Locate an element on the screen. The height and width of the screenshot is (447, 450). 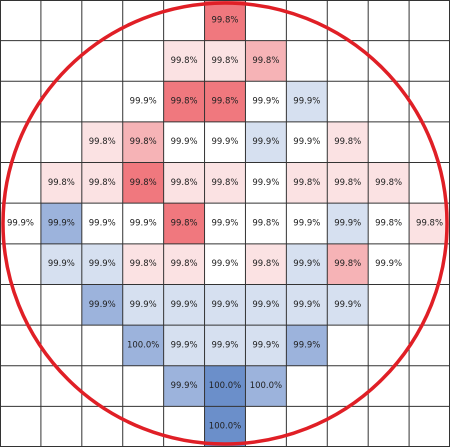
wafer-cell-r5-c5 is located at coordinates (225, 223).